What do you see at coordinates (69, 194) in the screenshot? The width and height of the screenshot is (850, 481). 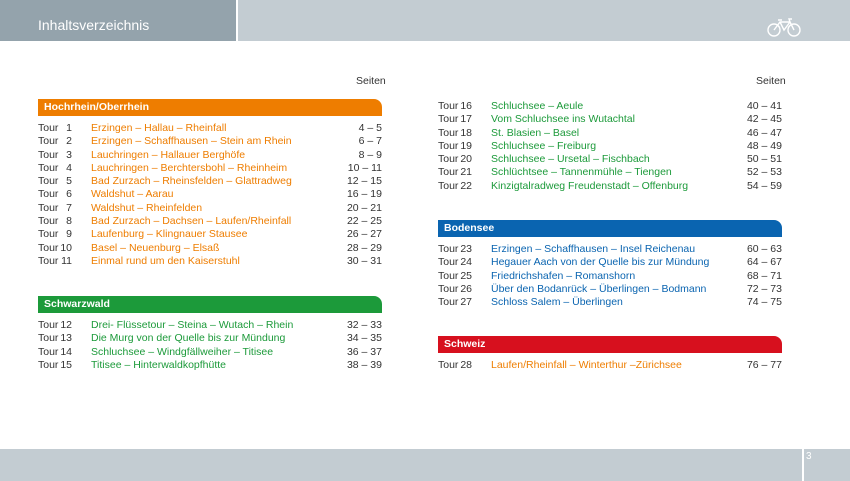 I see `tour-number: 6` at bounding box center [69, 194].